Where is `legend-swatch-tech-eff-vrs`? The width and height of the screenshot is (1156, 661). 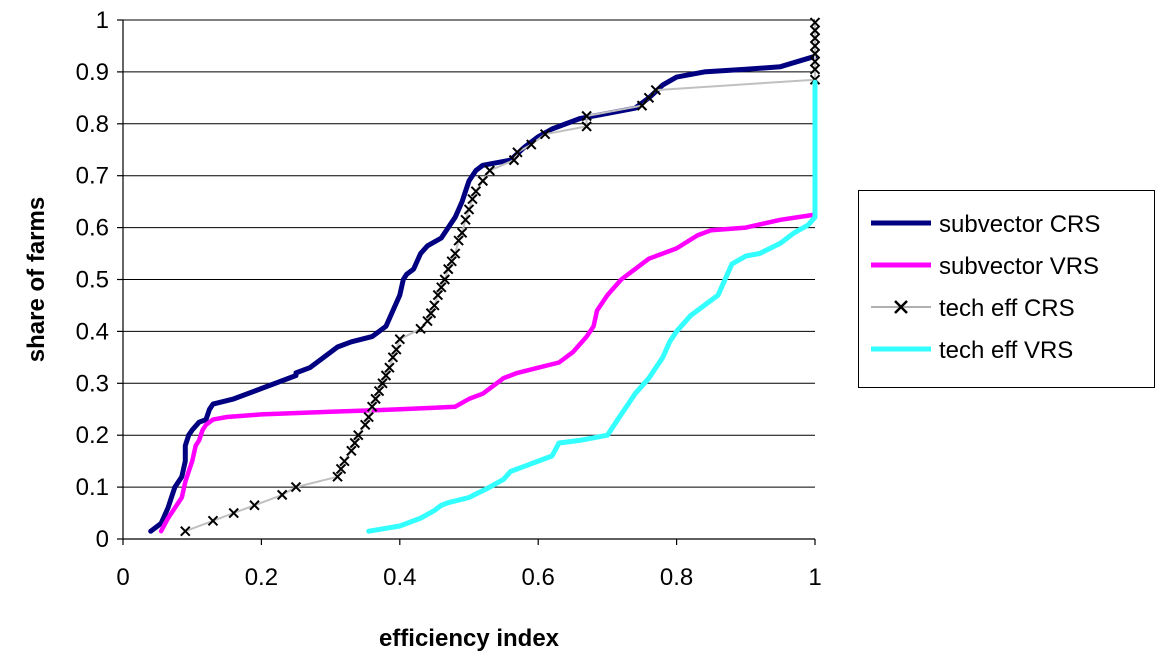 legend-swatch-tech-eff-vrs is located at coordinates (901, 349).